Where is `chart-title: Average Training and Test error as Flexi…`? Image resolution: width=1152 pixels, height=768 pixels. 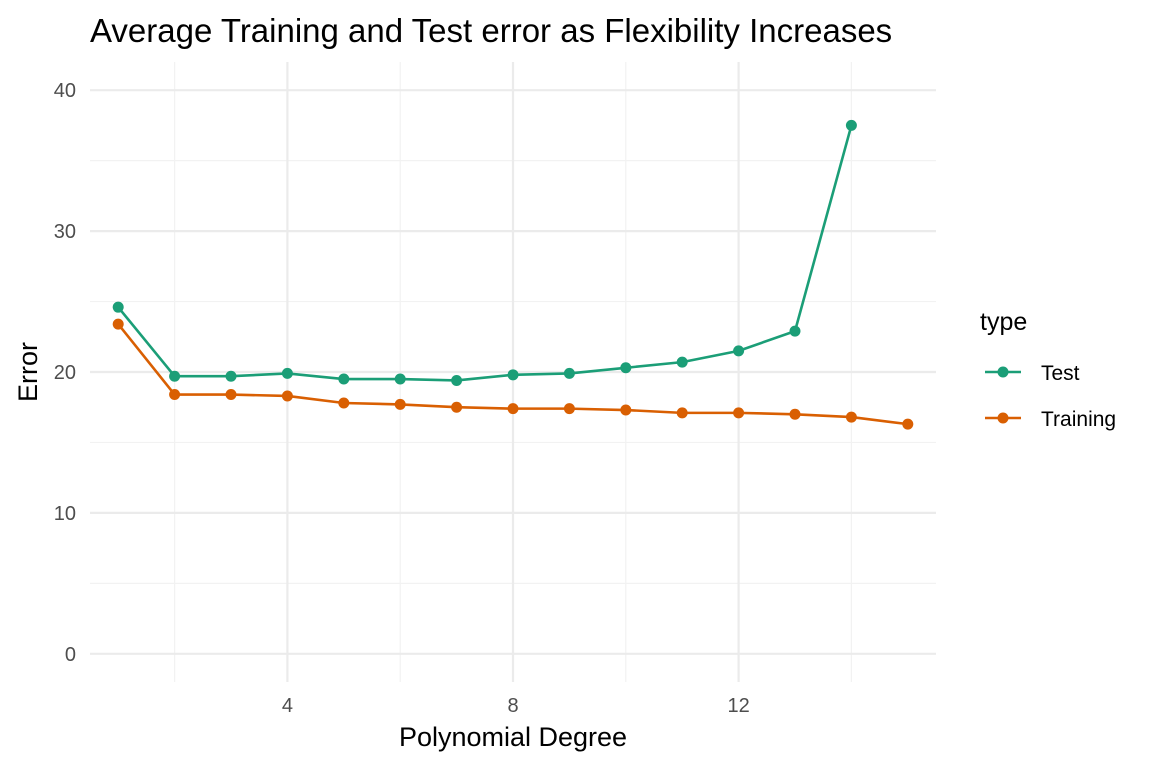
chart-title: Average Training and Test error as Flexi… is located at coordinates (491, 30).